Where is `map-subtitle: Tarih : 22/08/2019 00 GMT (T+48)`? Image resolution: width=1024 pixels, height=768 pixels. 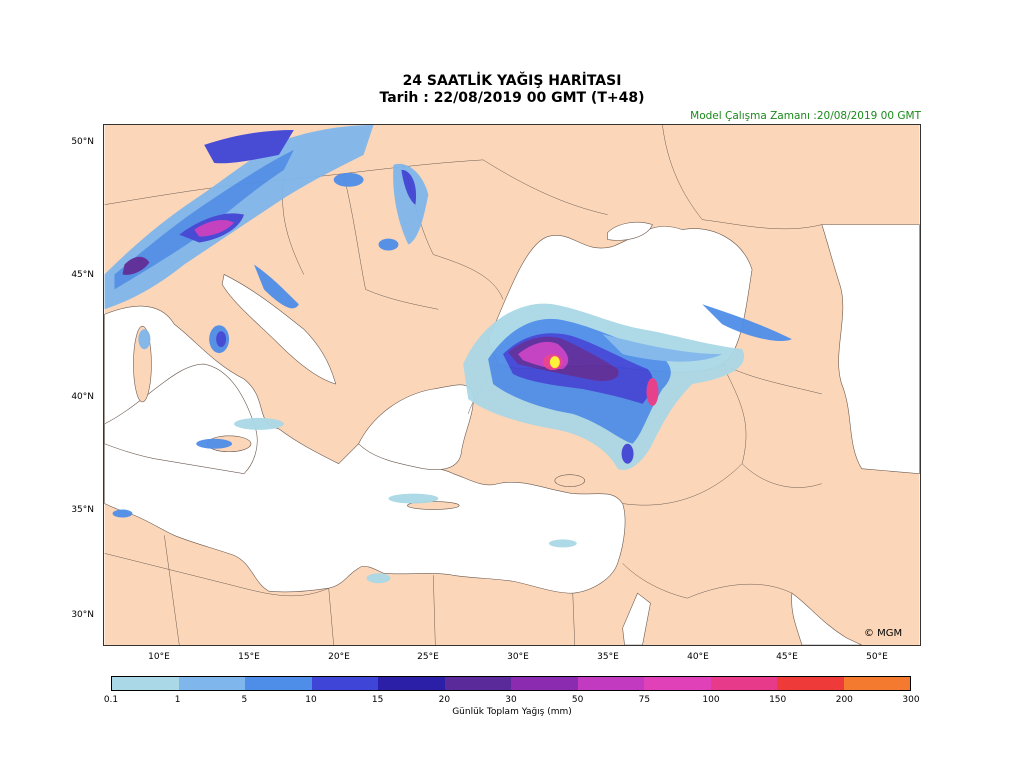
map-subtitle: Tarih : 22/08/2019 00 GMT (T+48) is located at coordinates (512, 98).